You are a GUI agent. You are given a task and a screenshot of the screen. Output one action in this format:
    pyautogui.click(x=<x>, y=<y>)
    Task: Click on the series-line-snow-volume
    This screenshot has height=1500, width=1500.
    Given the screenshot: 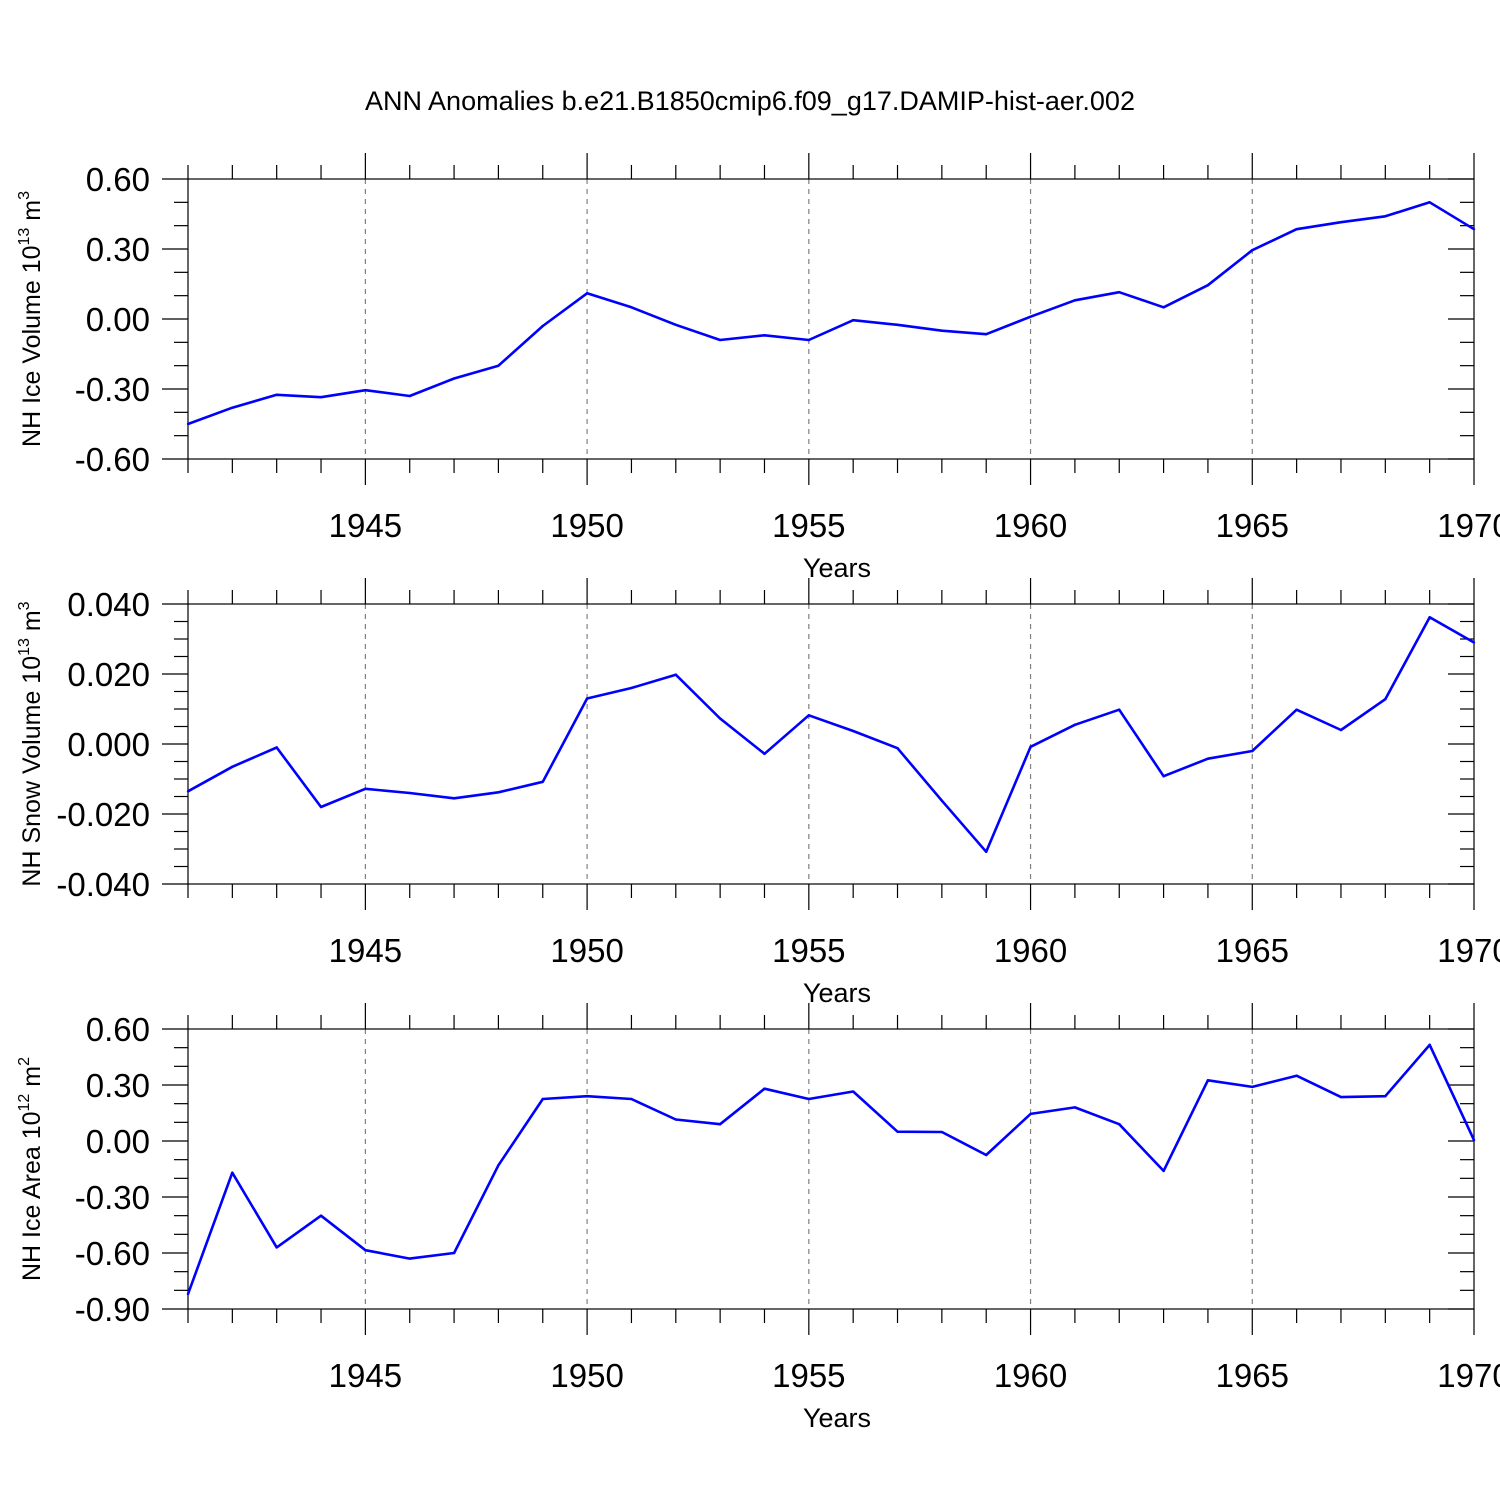 What is the action you would take?
    pyautogui.click(x=831, y=734)
    